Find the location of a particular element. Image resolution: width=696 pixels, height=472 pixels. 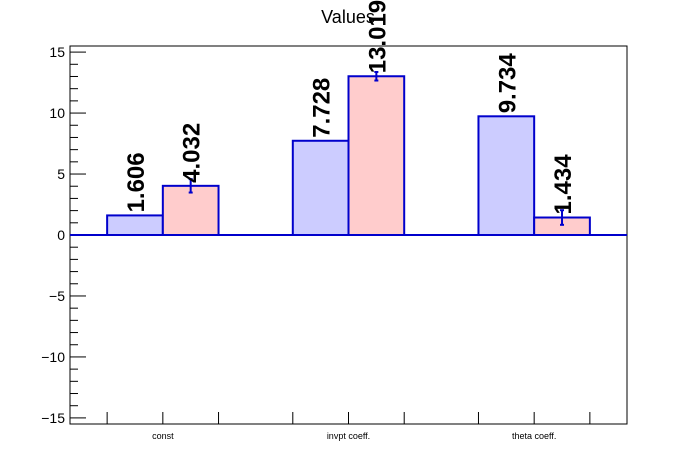

y-tick-label: 10 is located at coordinates (57, 113).